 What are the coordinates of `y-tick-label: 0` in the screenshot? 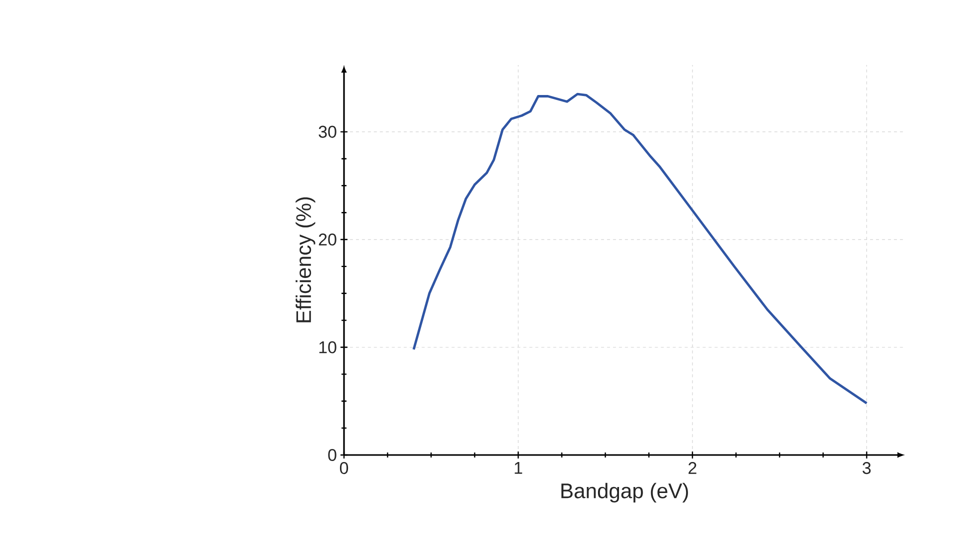 It's located at (332, 455).